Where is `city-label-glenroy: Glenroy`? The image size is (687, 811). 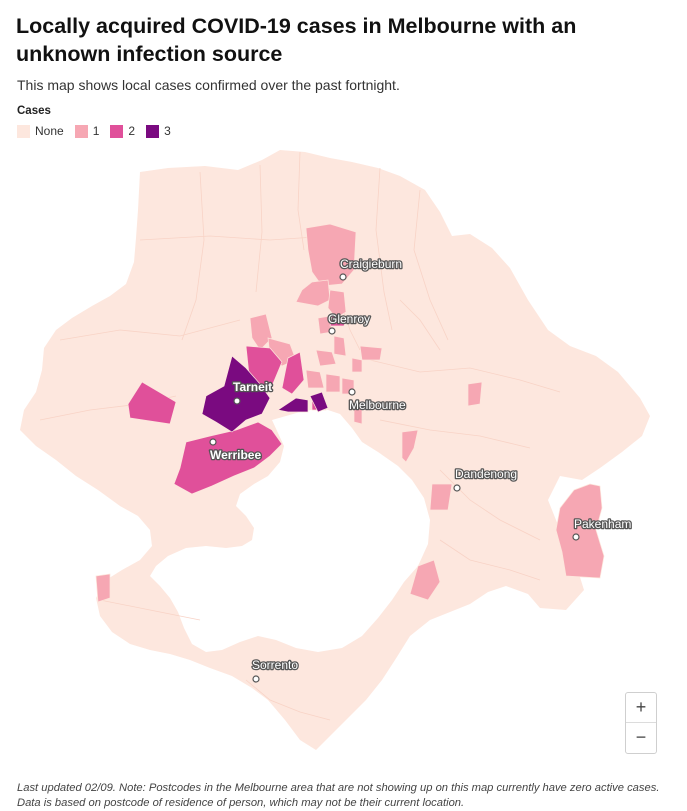 city-label-glenroy: Glenroy is located at coordinates (349, 319).